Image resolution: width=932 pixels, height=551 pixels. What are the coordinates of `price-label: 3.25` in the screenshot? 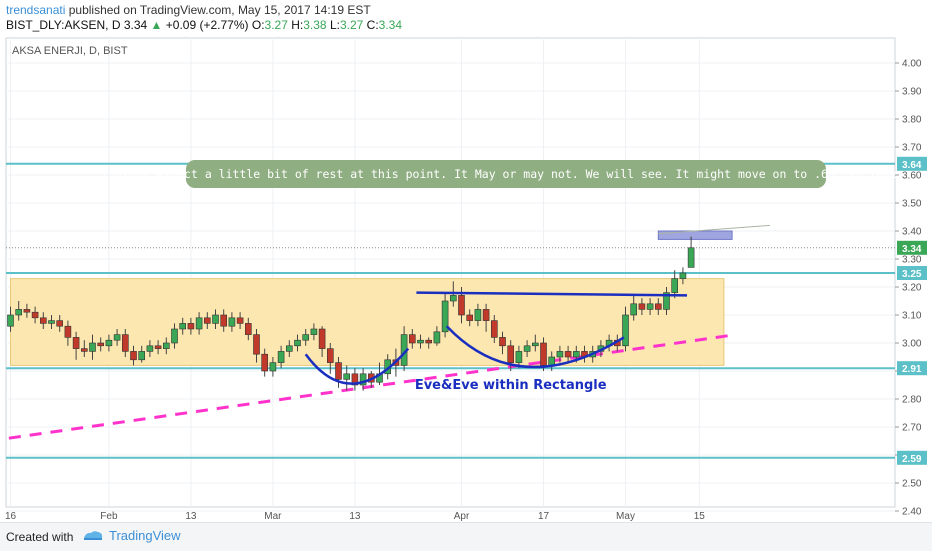 It's located at (912, 273).